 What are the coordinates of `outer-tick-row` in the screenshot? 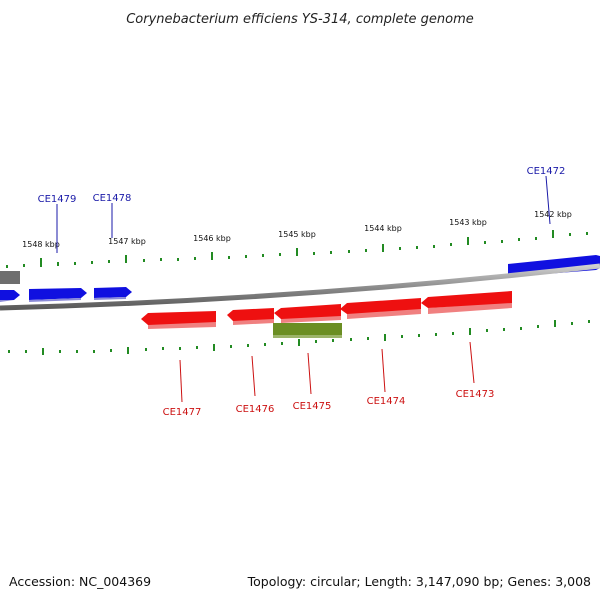 It's located at (297, 249).